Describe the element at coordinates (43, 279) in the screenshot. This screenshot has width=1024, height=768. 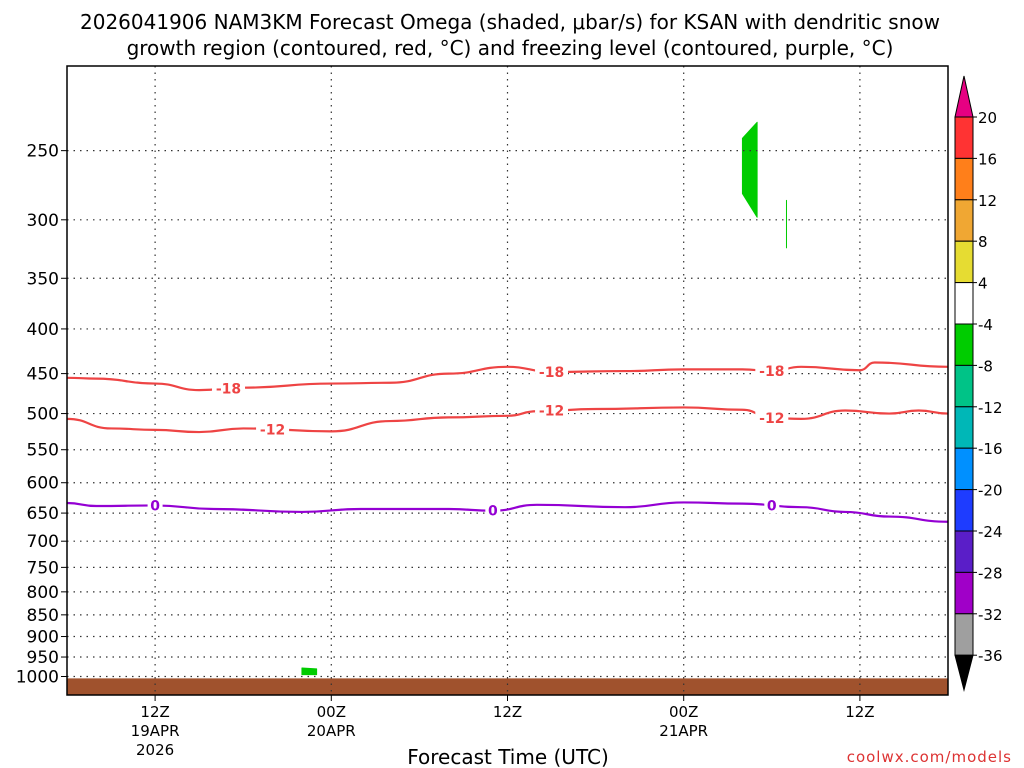
I see `y-tick-label-350: 350` at that location.